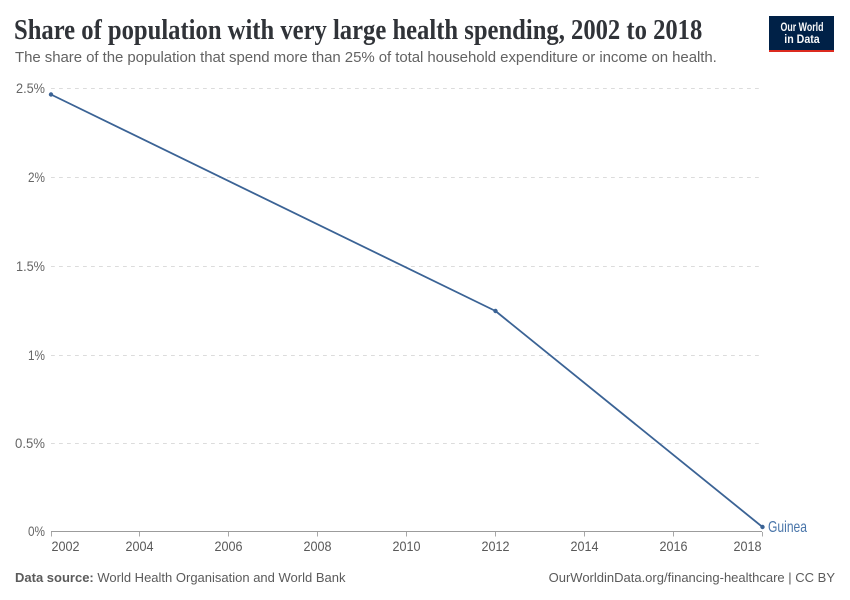 Image resolution: width=850 pixels, height=600 pixels. I want to click on svg-text: 2006, so click(229, 546).